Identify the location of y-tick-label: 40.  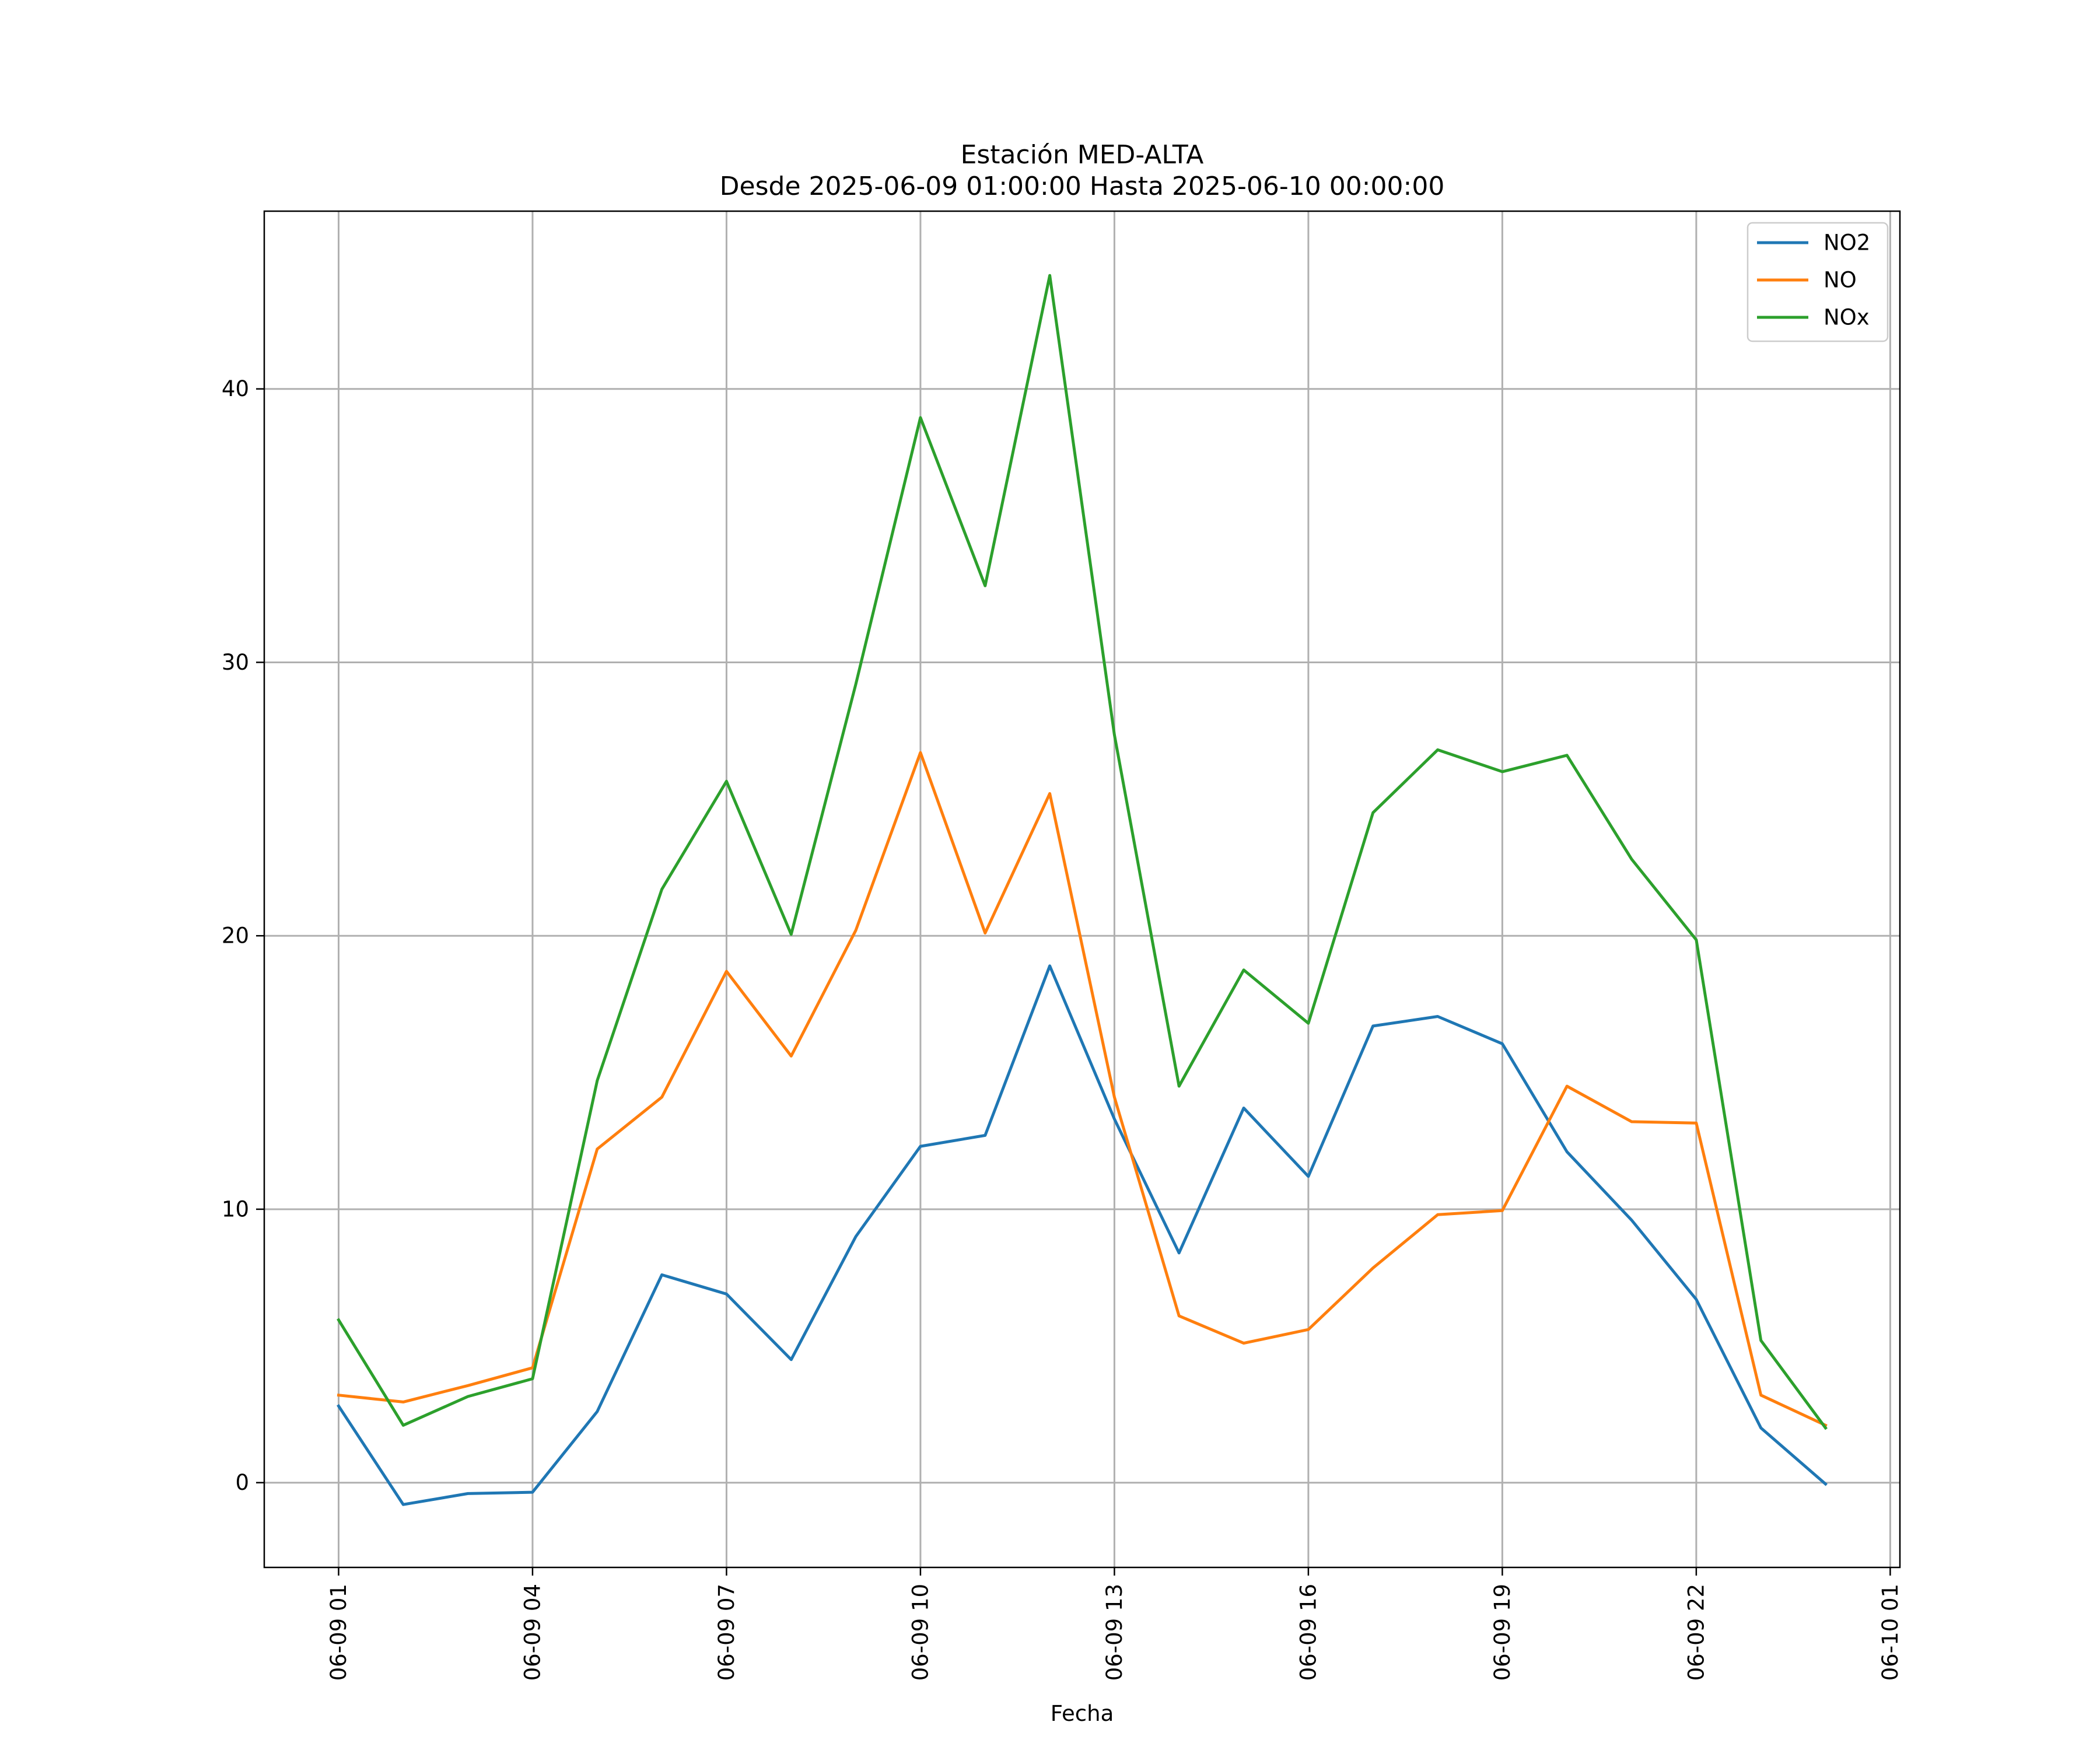
(235, 388).